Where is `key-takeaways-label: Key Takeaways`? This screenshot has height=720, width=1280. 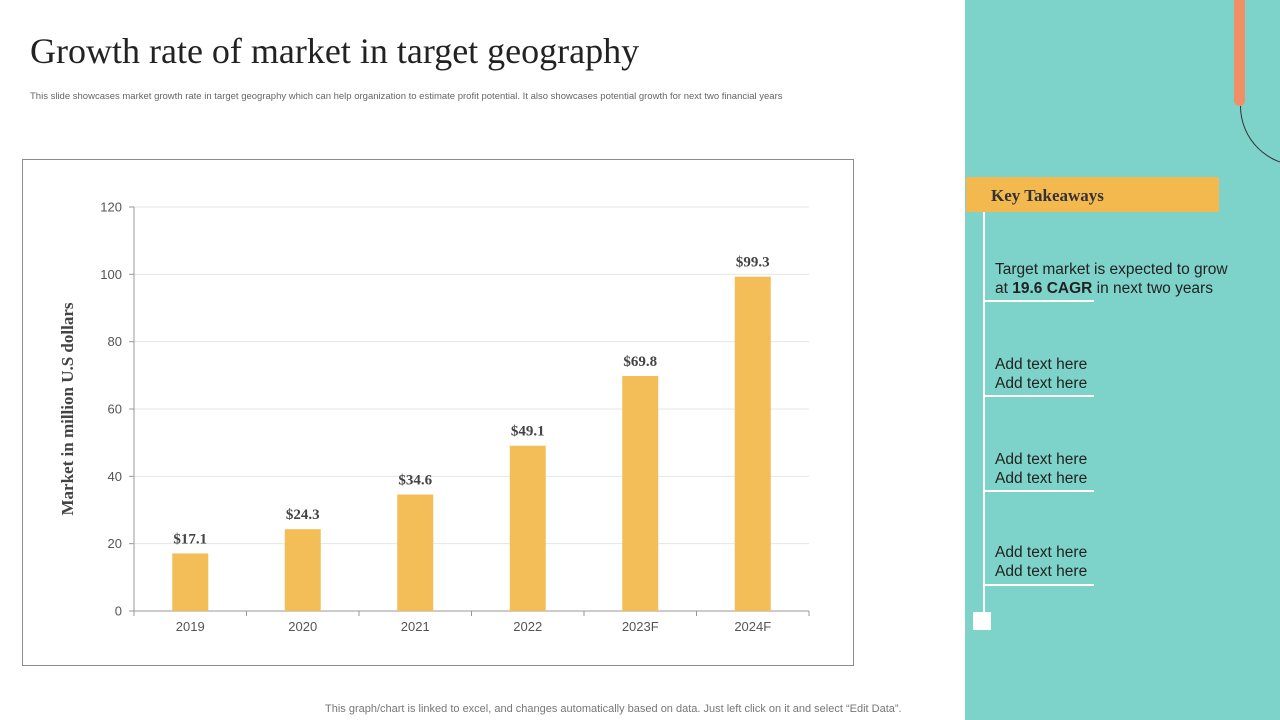
key-takeaways-label: Key Takeaways is located at coordinates (1047, 195).